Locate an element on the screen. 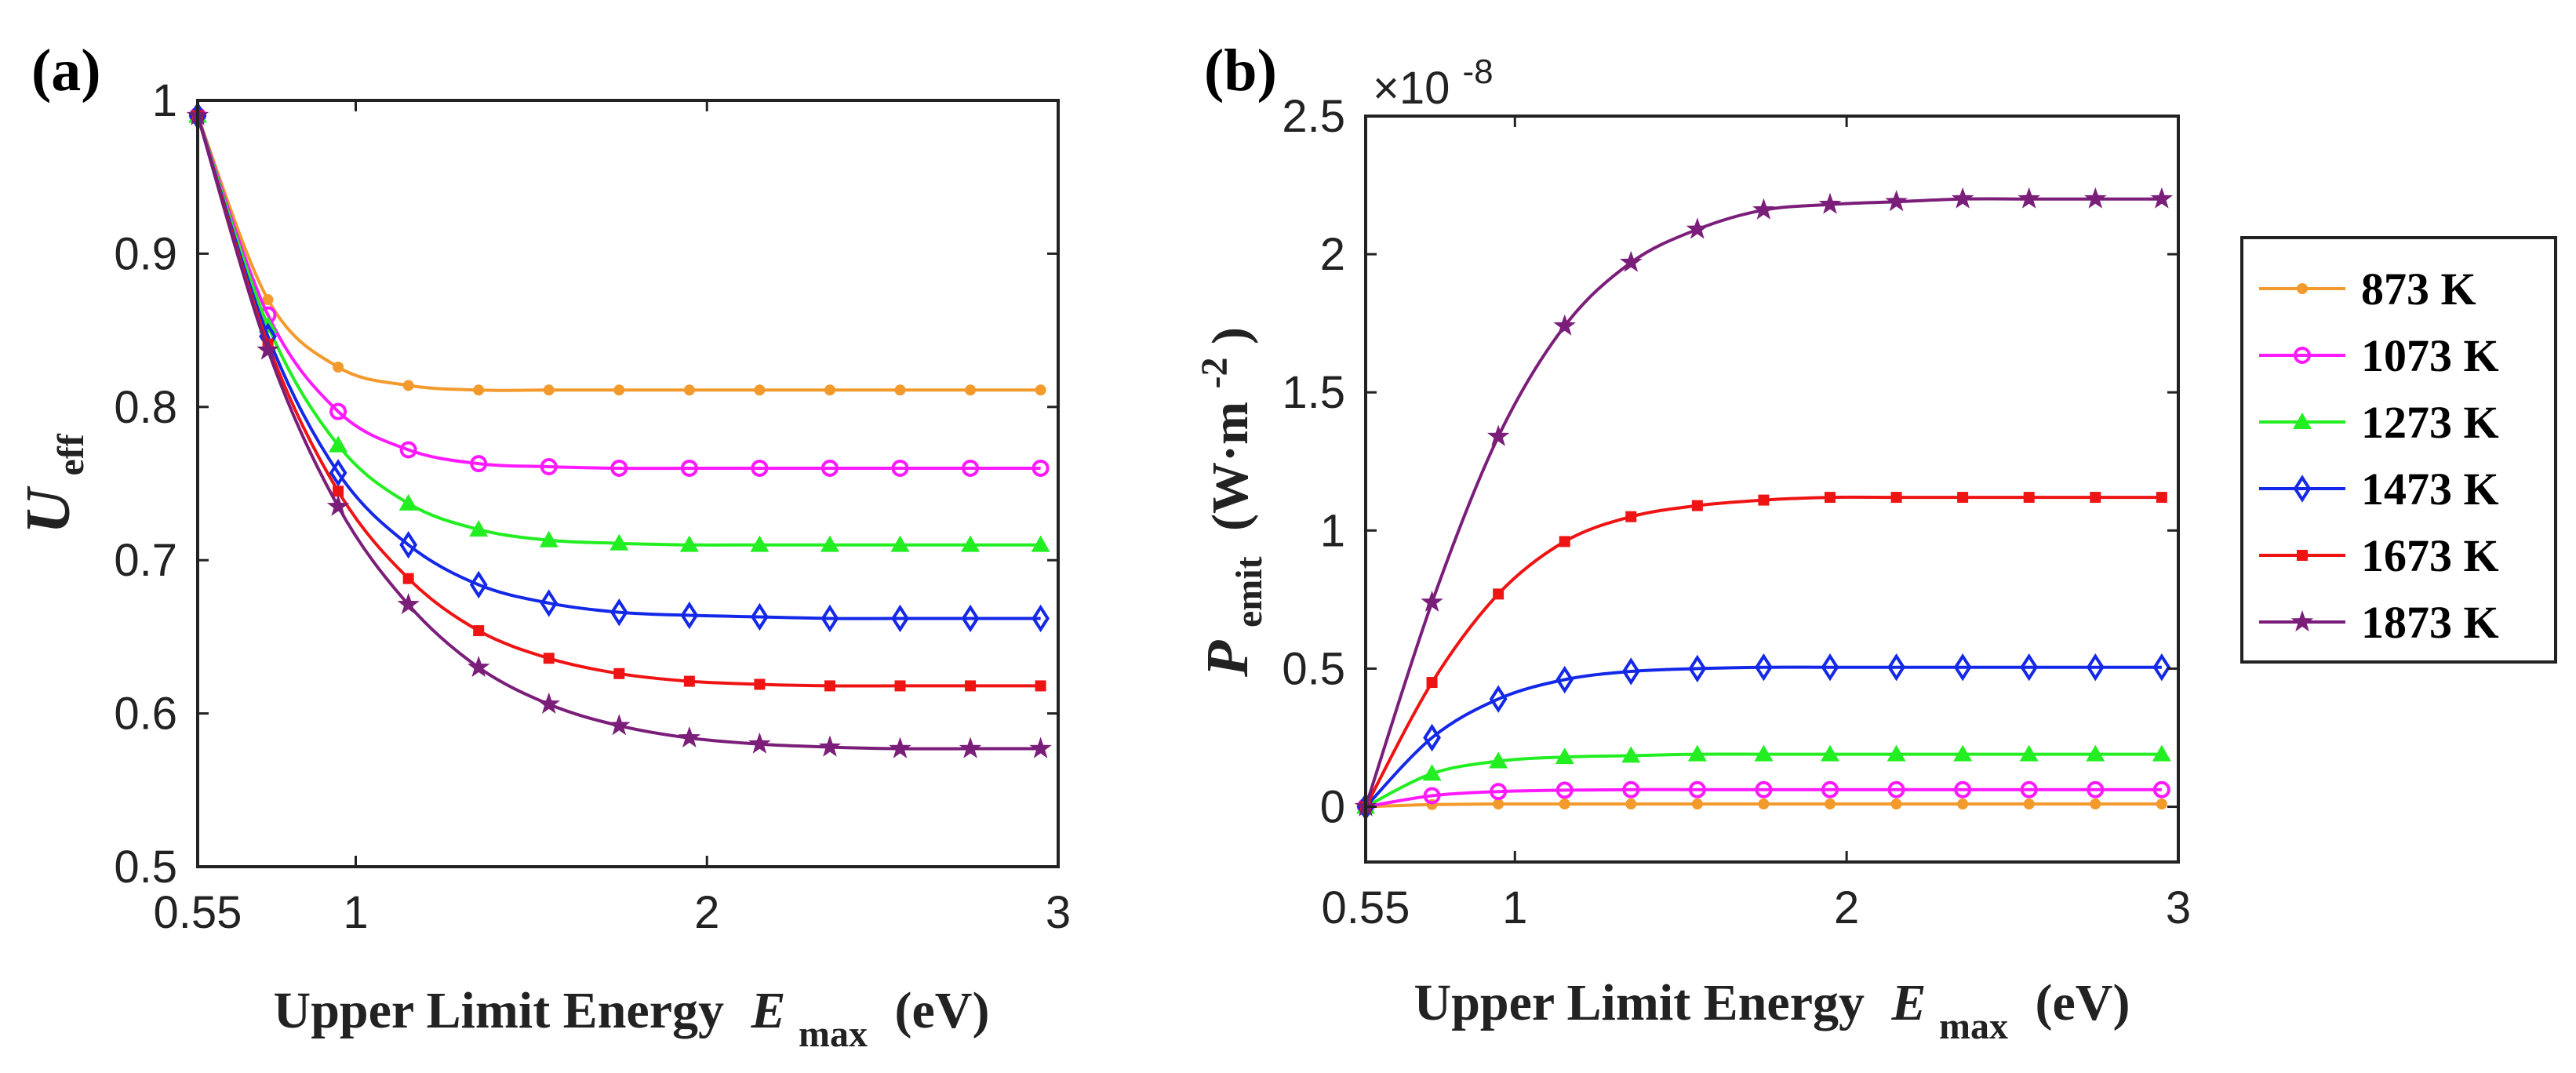  panel-a-line-1273-k is located at coordinates (618, 331).